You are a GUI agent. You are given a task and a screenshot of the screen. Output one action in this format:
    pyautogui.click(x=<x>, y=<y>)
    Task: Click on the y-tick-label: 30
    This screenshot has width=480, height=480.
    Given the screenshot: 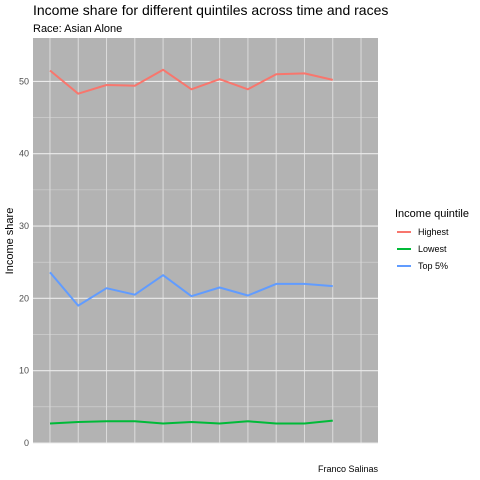 What is the action you would take?
    pyautogui.click(x=24, y=226)
    